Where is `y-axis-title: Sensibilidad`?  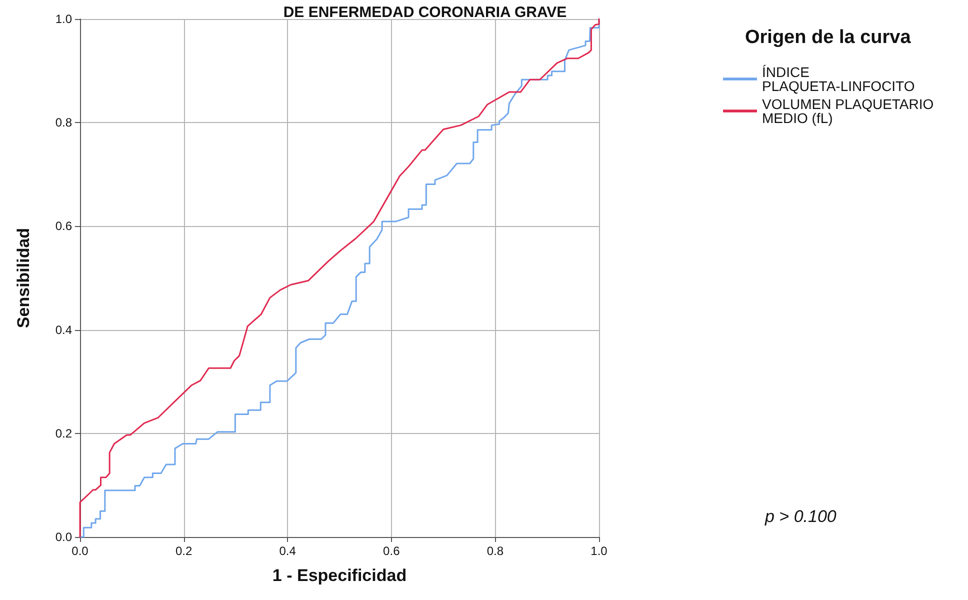
y-axis-title: Sensibilidad is located at coordinates (23, 278).